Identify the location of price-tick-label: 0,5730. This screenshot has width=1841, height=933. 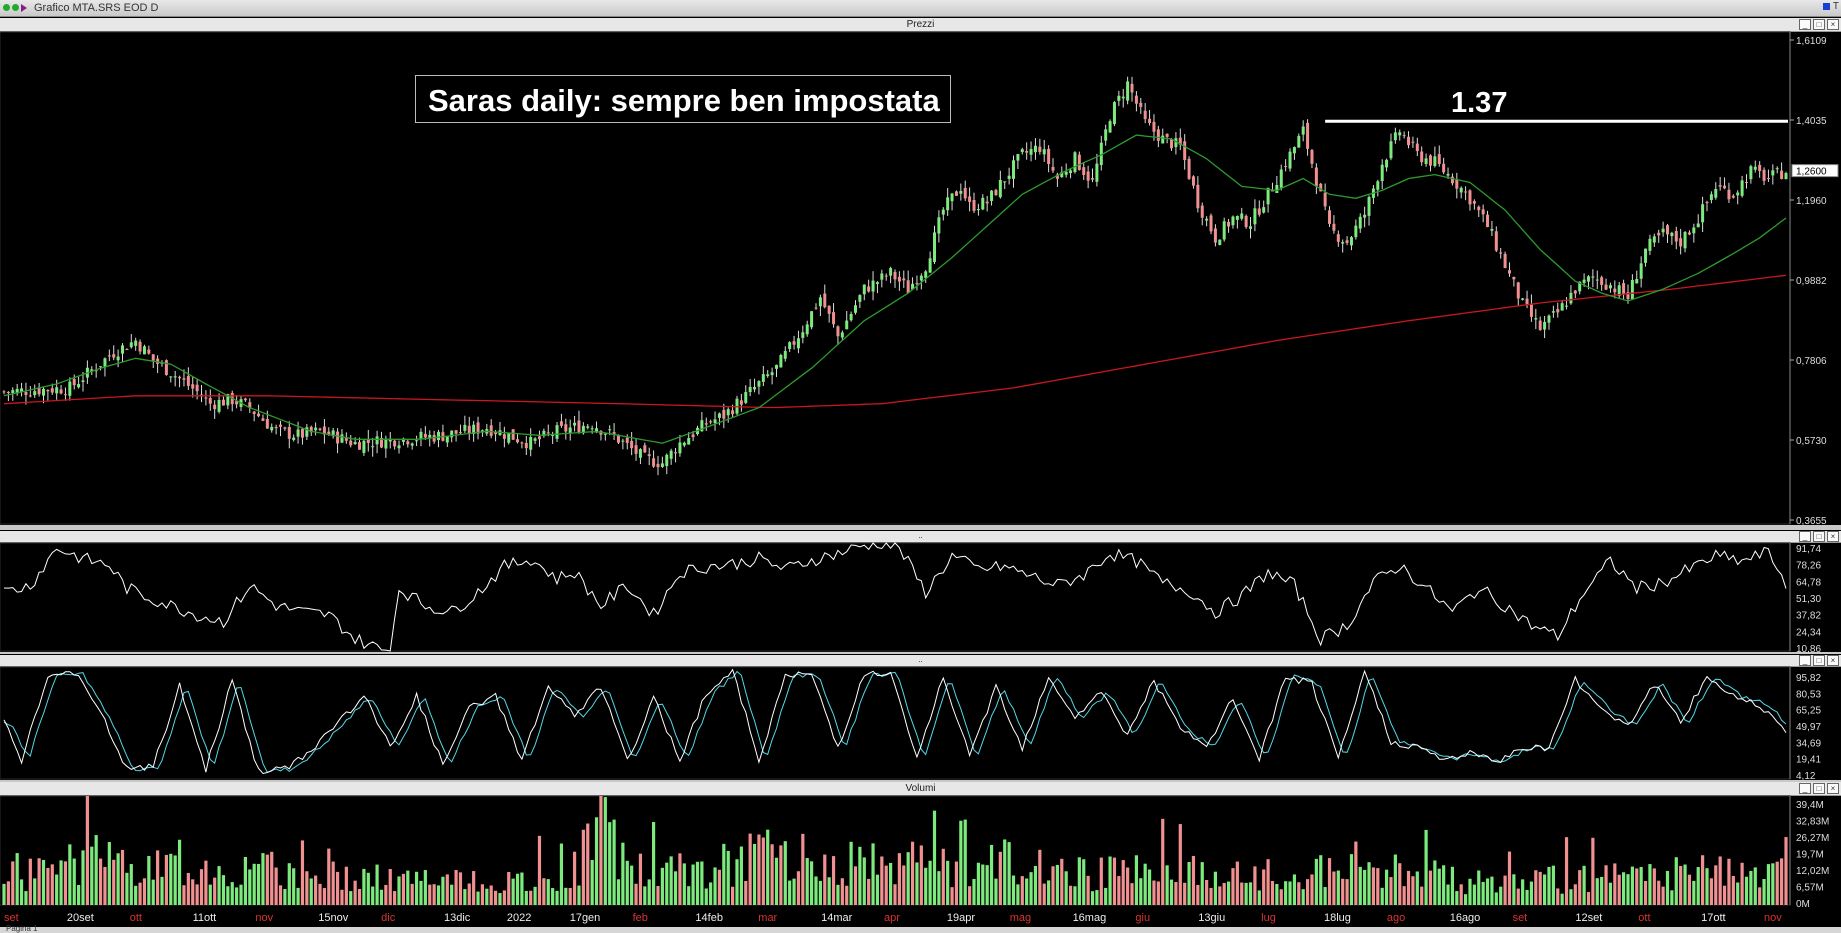
(1811, 441).